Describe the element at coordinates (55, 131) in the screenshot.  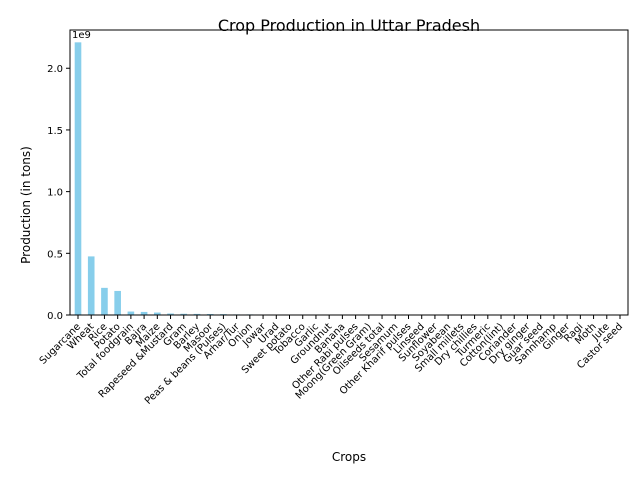
I see `y-tick-label: 1.5` at that location.